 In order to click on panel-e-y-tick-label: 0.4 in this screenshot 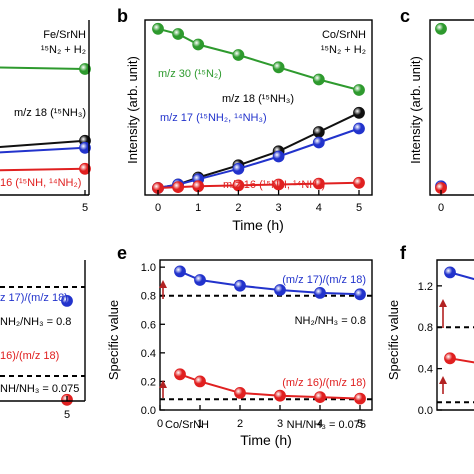, I will do `click(148, 354)`.